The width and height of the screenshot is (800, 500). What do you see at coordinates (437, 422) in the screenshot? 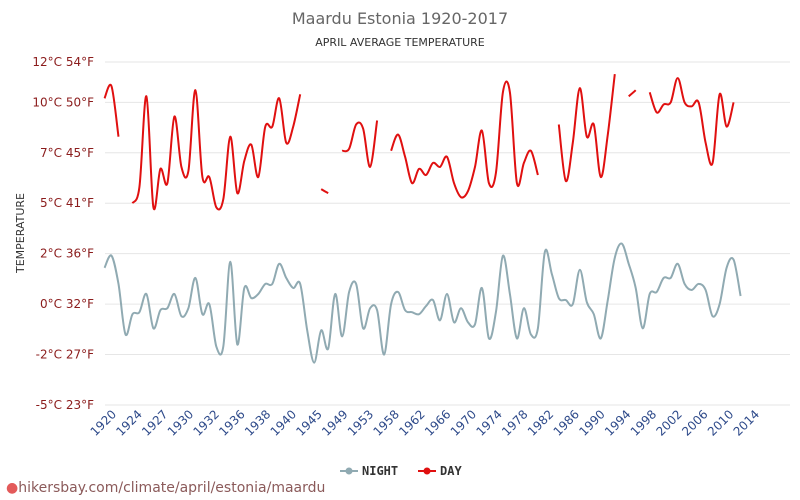
I see `x-tick-label: 1966` at bounding box center [437, 422].